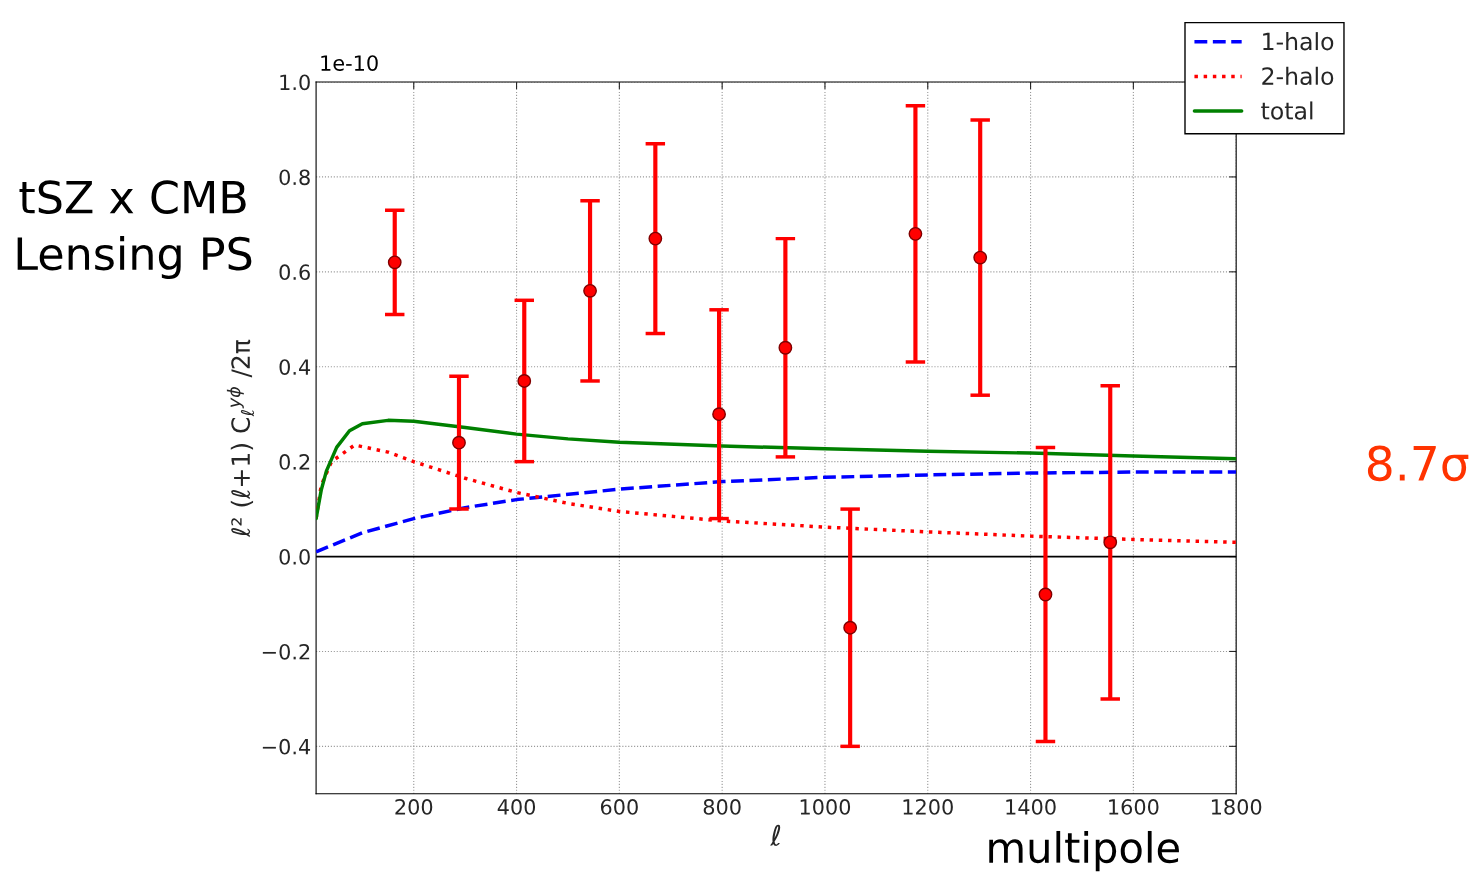 The height and width of the screenshot is (882, 1484). What do you see at coordinates (928, 807) in the screenshot?
I see `x-tick-label: 1200` at bounding box center [928, 807].